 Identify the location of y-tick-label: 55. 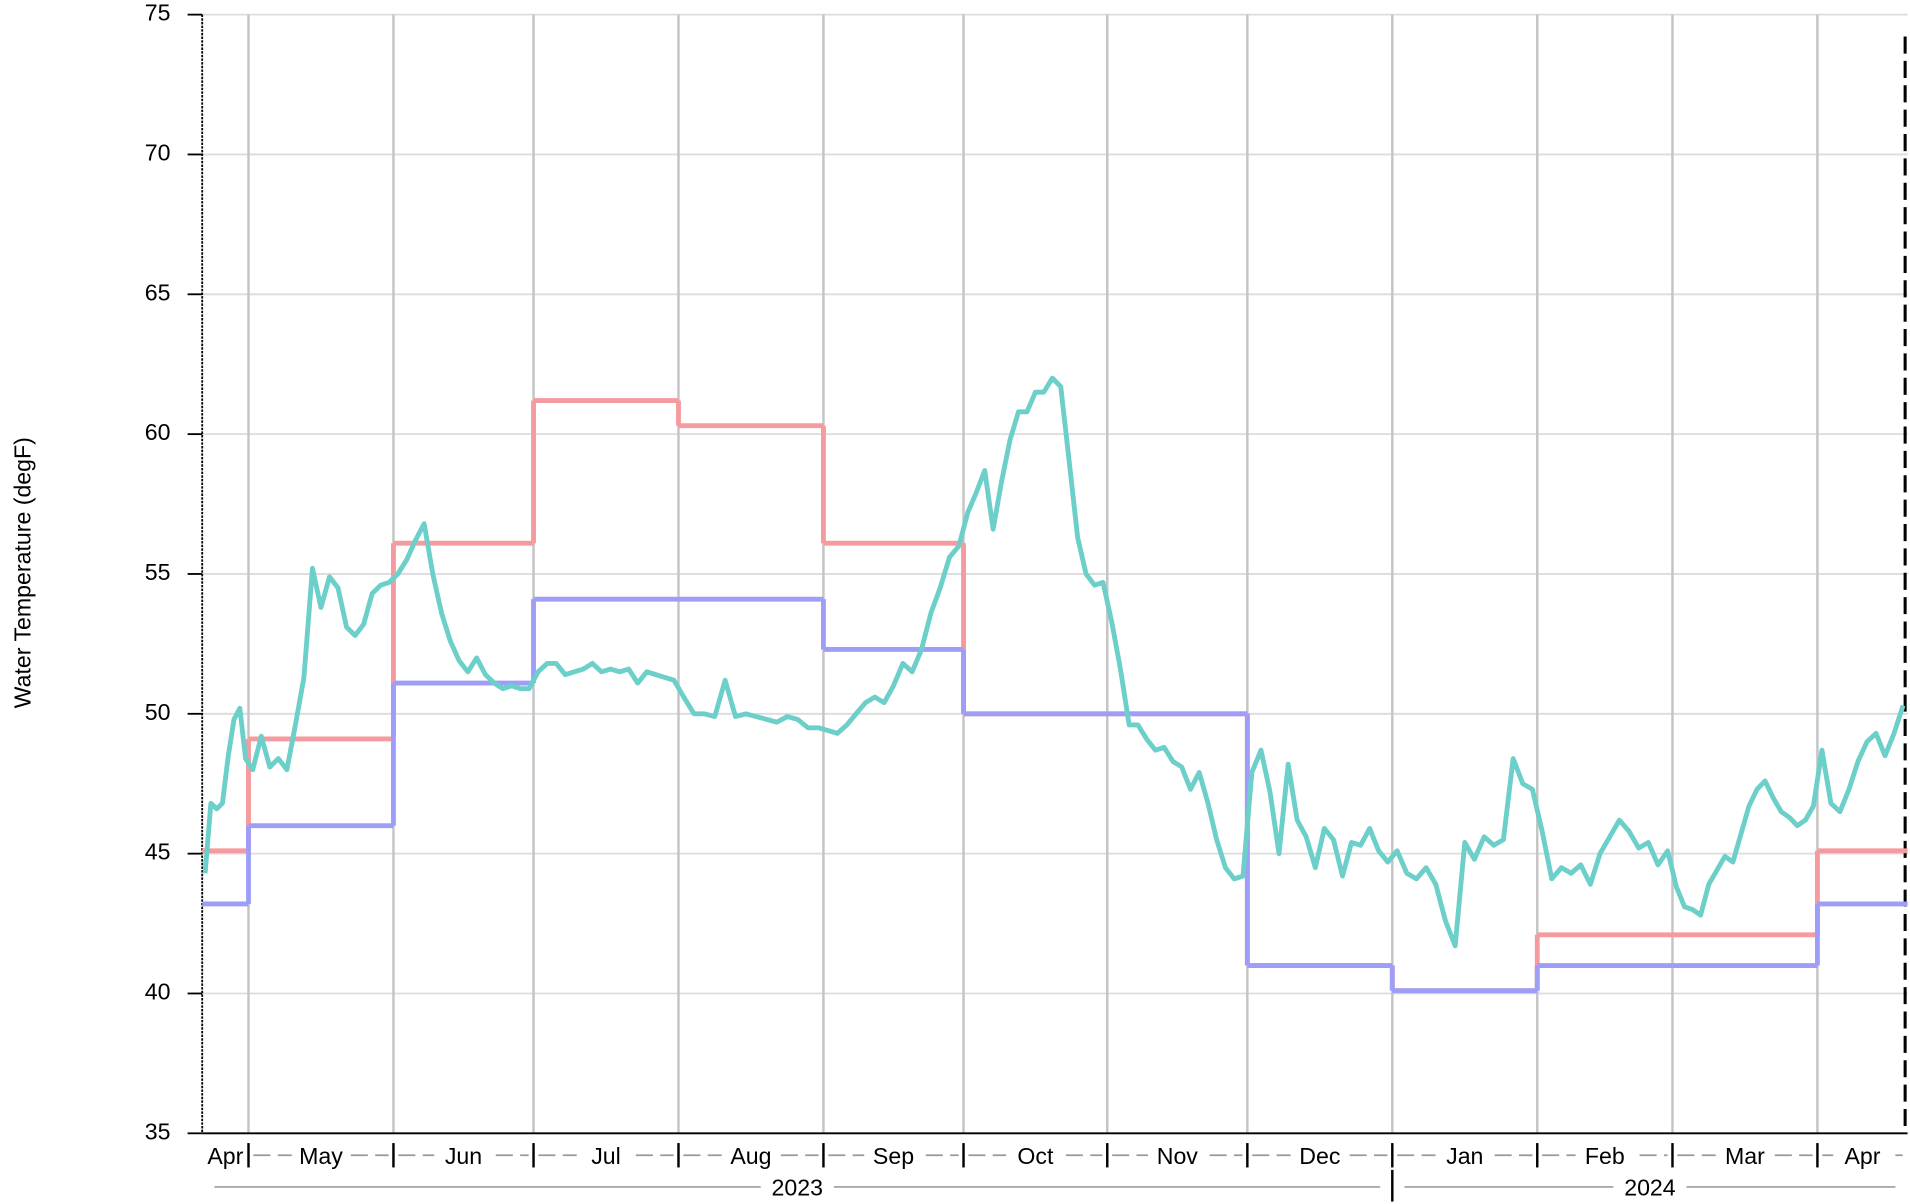
(158, 572).